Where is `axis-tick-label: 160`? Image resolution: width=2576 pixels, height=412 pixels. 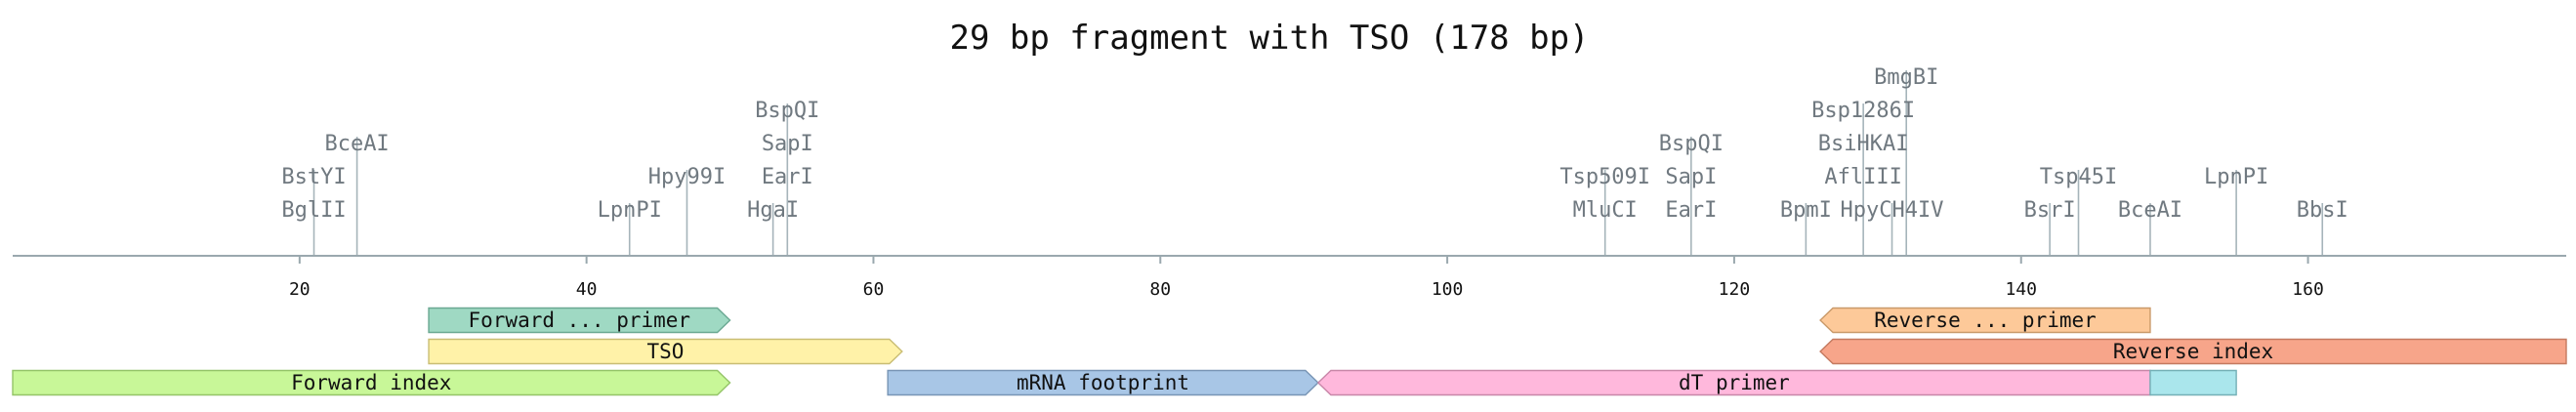
axis-tick-label: 160 is located at coordinates (2308, 289).